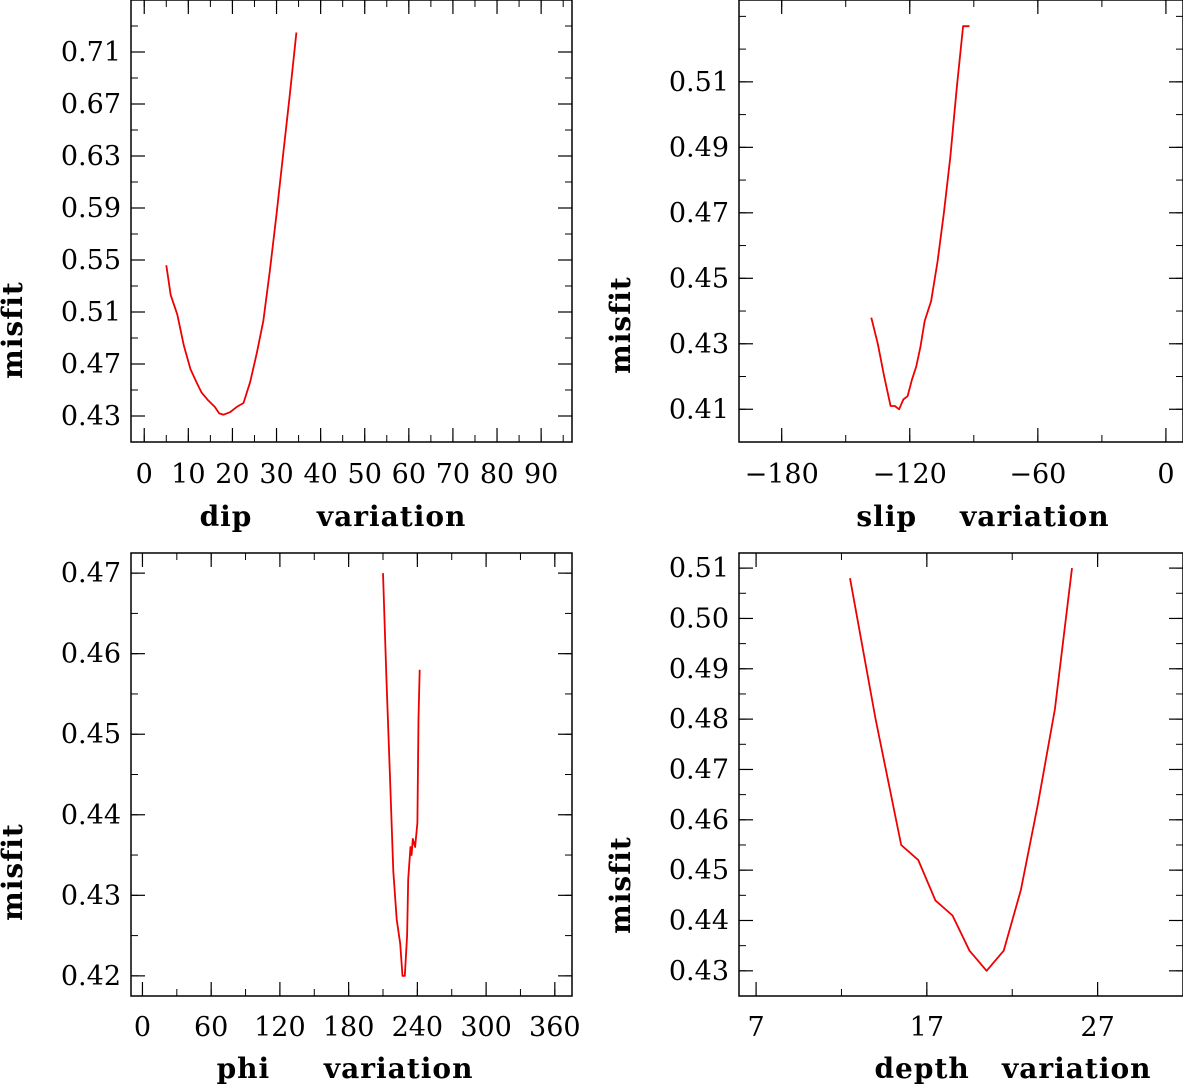 This screenshot has height=1086, width=1183. What do you see at coordinates (699, 971) in the screenshot?
I see `depth-ytick-label: 0.43` at bounding box center [699, 971].